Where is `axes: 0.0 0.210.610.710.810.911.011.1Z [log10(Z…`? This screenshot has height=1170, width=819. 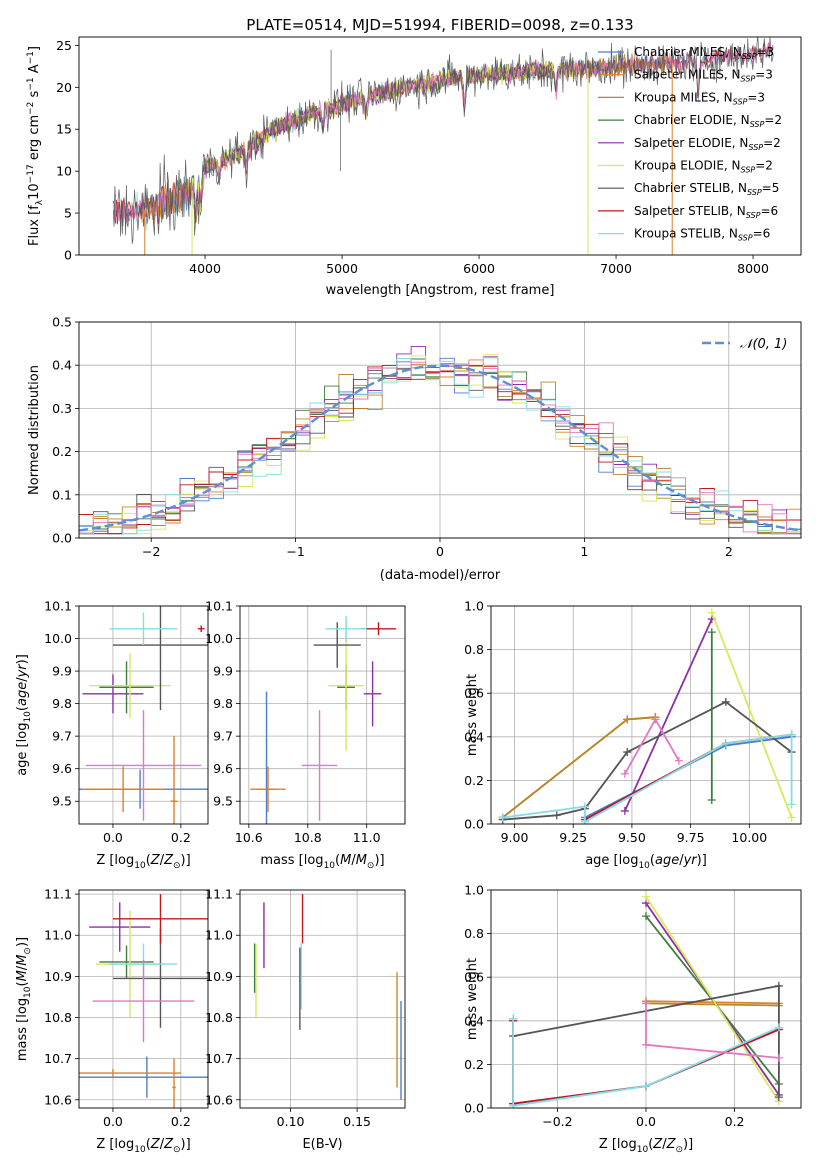 axes: 0.0 0.210.610.710.810.911.011.1Z [log10(Z… is located at coordinates (112, 1021).